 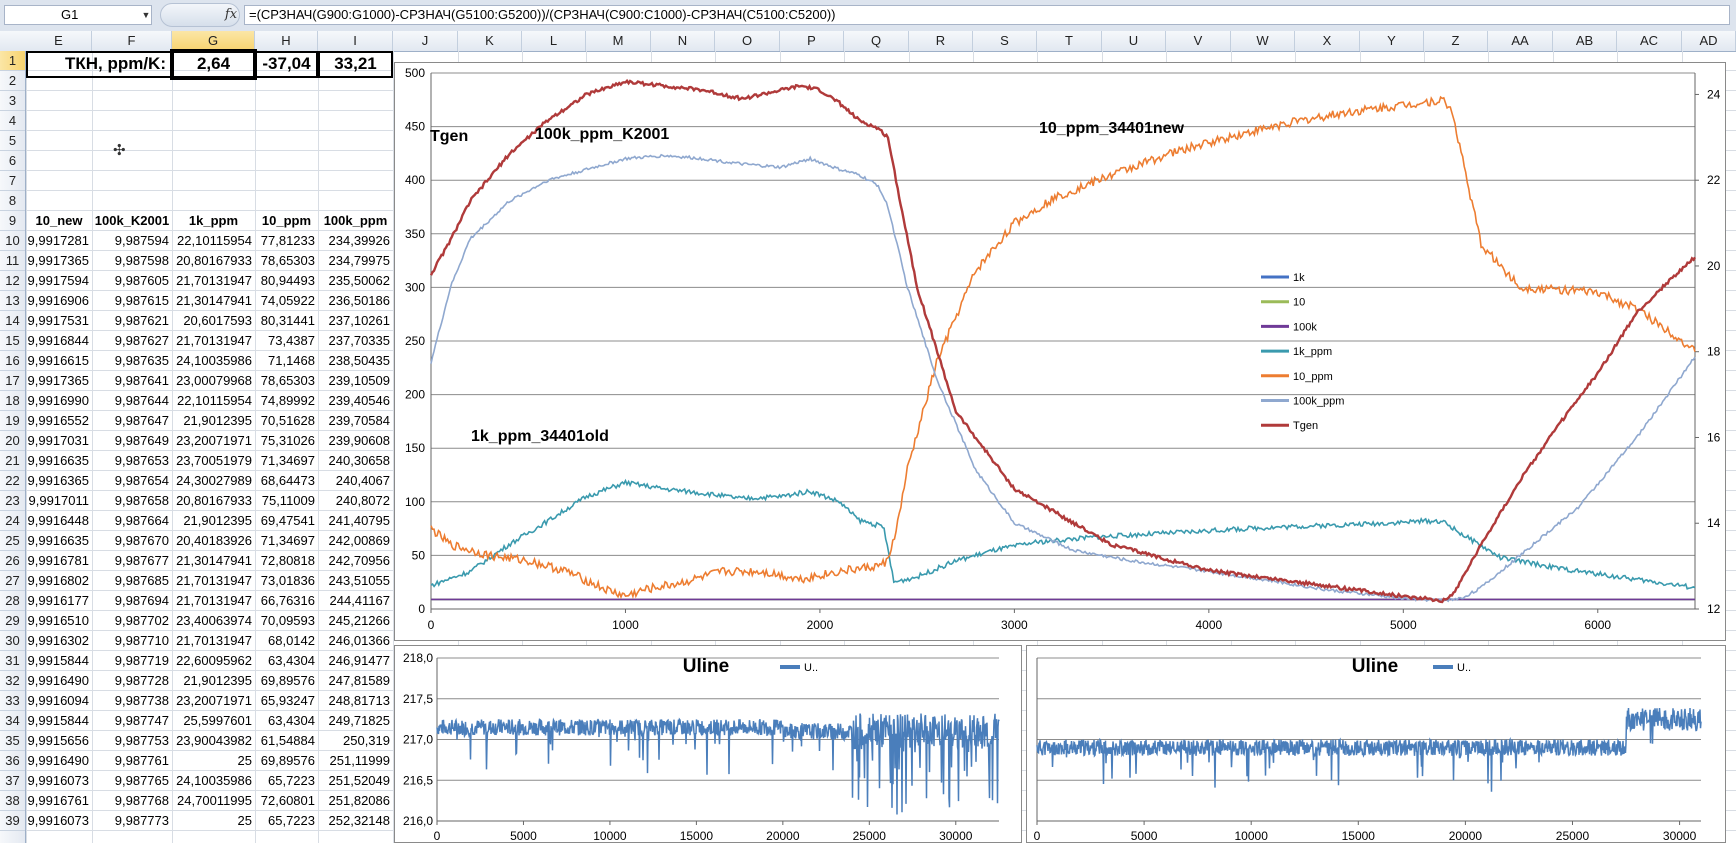 What do you see at coordinates (287, 700) in the screenshot?
I see `table-cell: 65,93247` at bounding box center [287, 700].